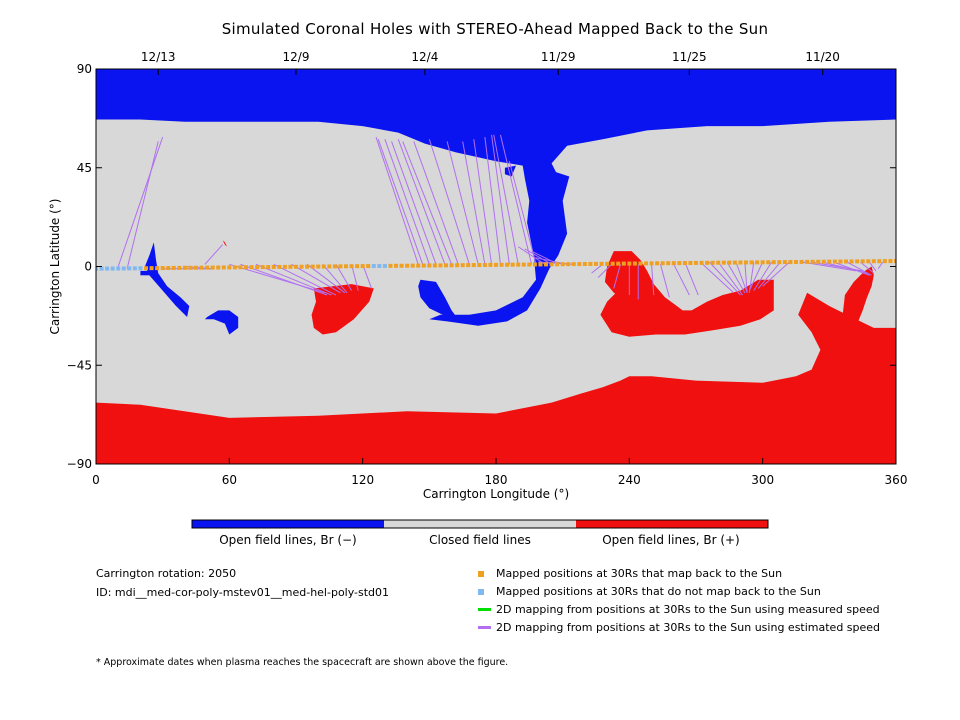 Image resolution: width=960 pixels, height=720 pixels. I want to click on x-tick-label: 300, so click(762, 480).